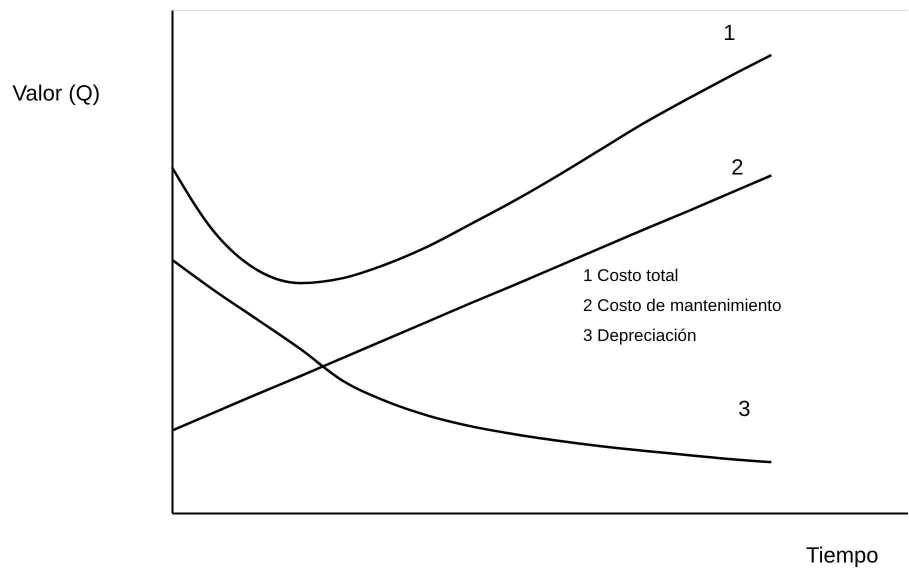 This screenshot has width=909, height=573. I want to click on annotation: 3 Depreciación, so click(639, 335).